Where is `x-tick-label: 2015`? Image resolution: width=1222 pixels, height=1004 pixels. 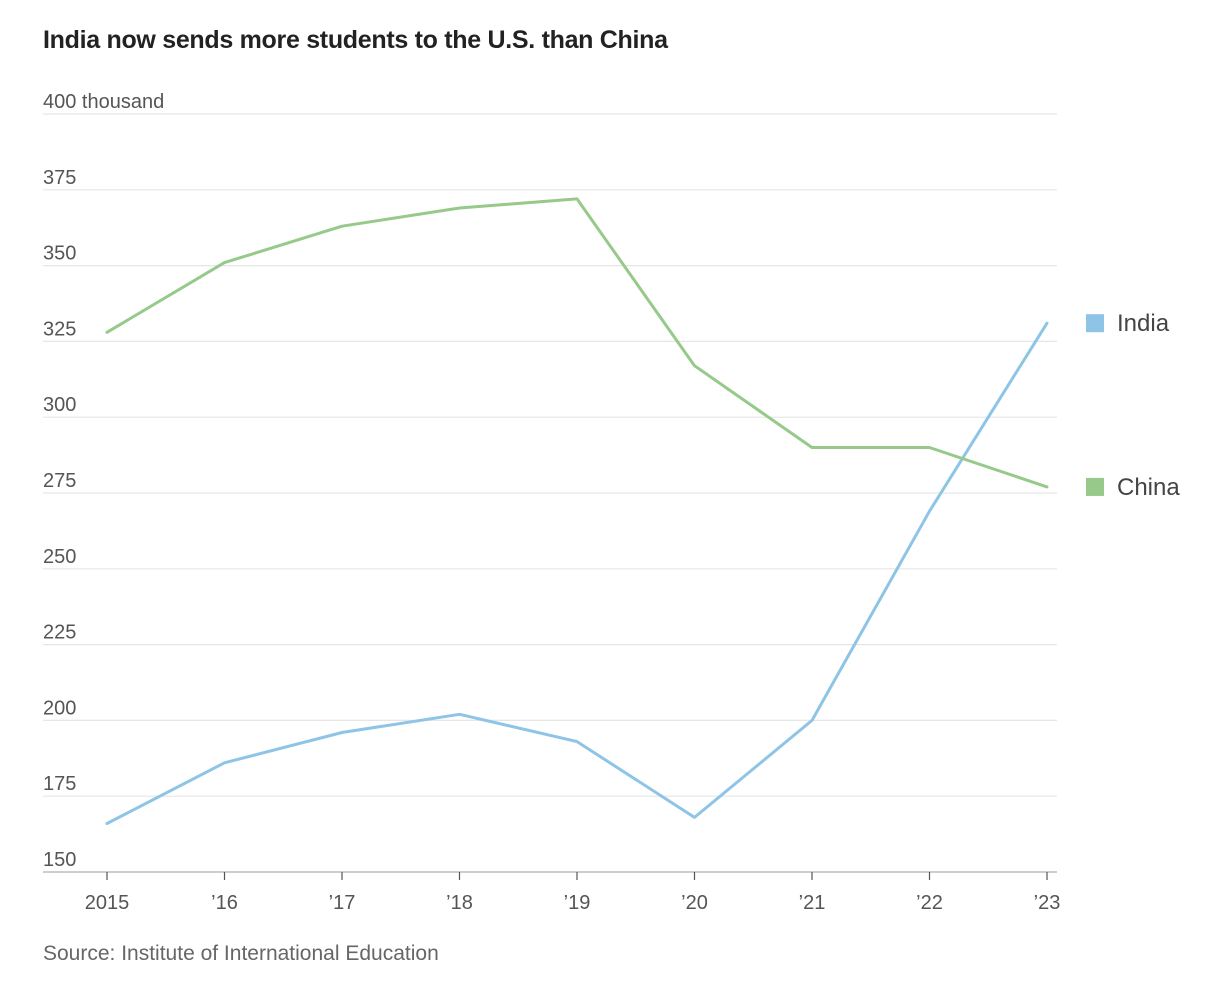
x-tick-label: 2015 is located at coordinates (107, 903).